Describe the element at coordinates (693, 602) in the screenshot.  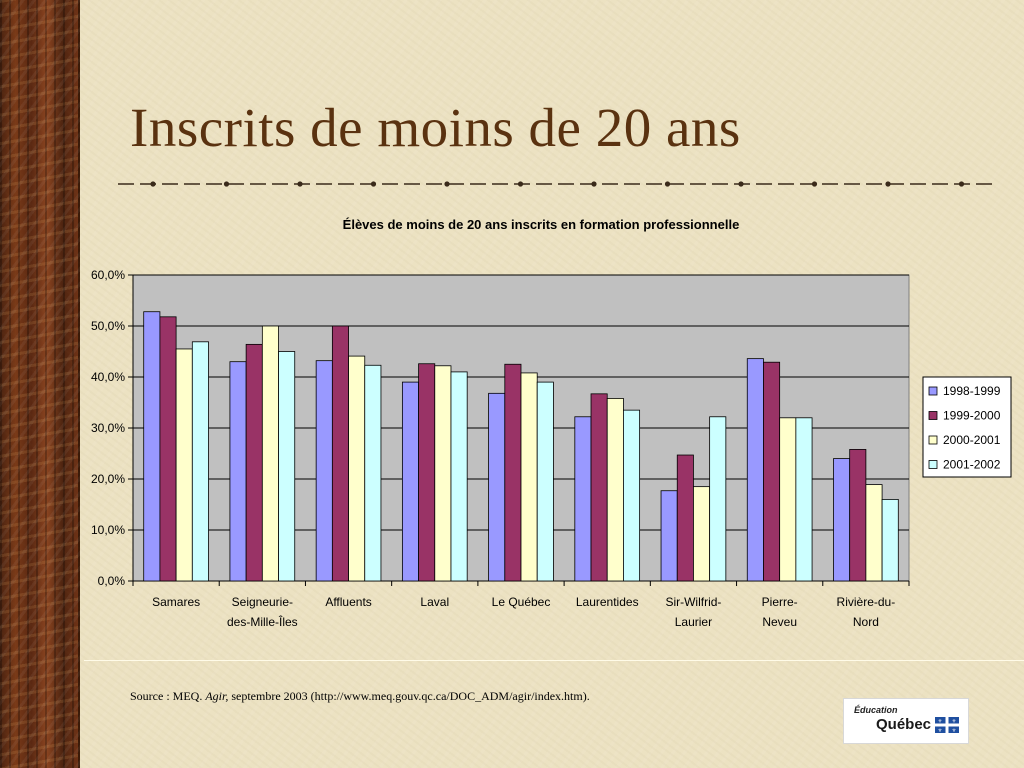
I see `x-tick-label: Sir-Wilfrid-` at that location.